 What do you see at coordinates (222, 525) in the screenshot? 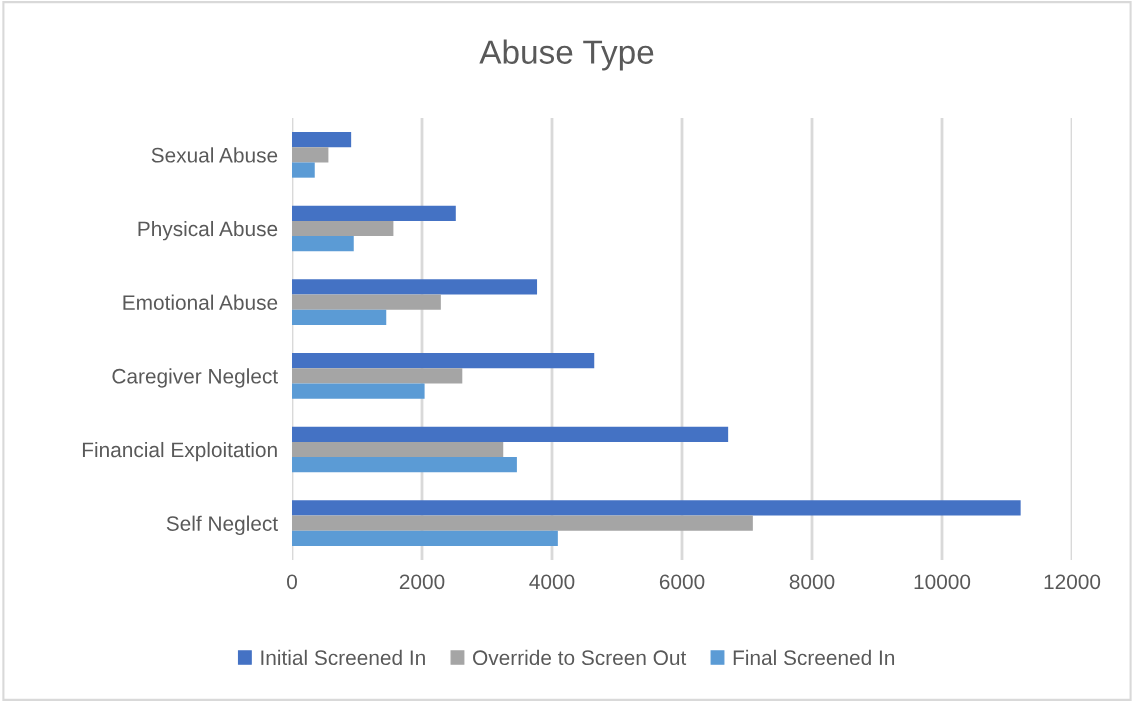
I see `y-tick-label: Self Neglect` at bounding box center [222, 525].